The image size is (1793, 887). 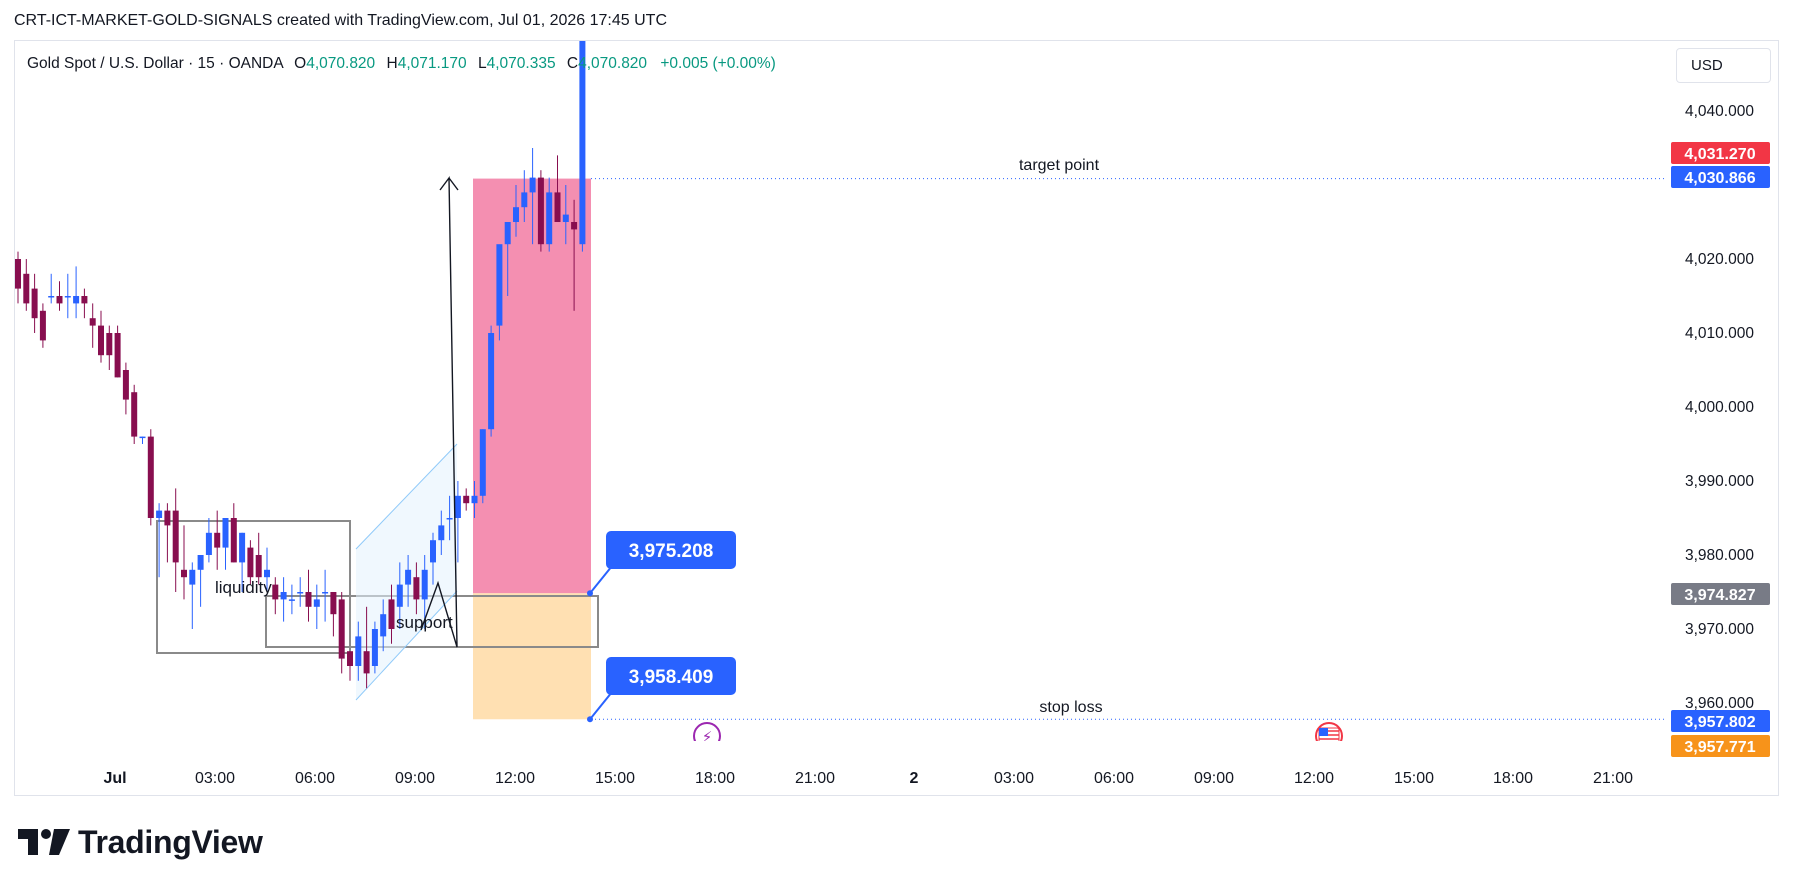 I want to click on tradingview-logo-icon, so click(x=44, y=842).